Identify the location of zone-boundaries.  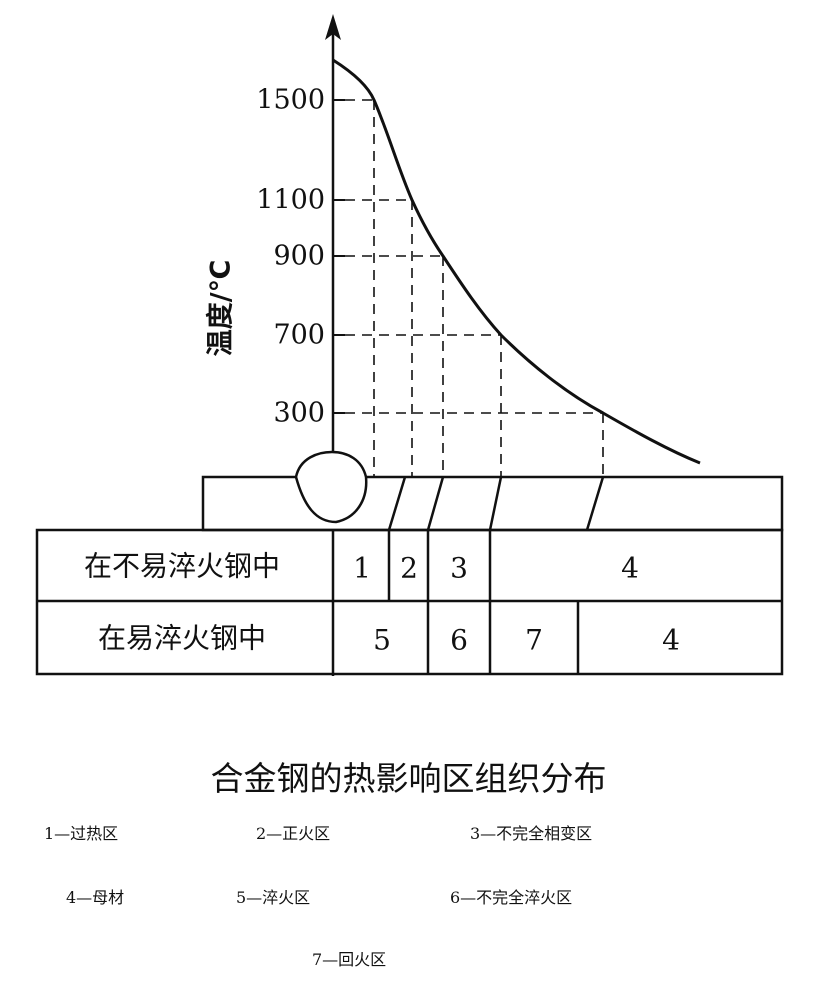
(496, 503).